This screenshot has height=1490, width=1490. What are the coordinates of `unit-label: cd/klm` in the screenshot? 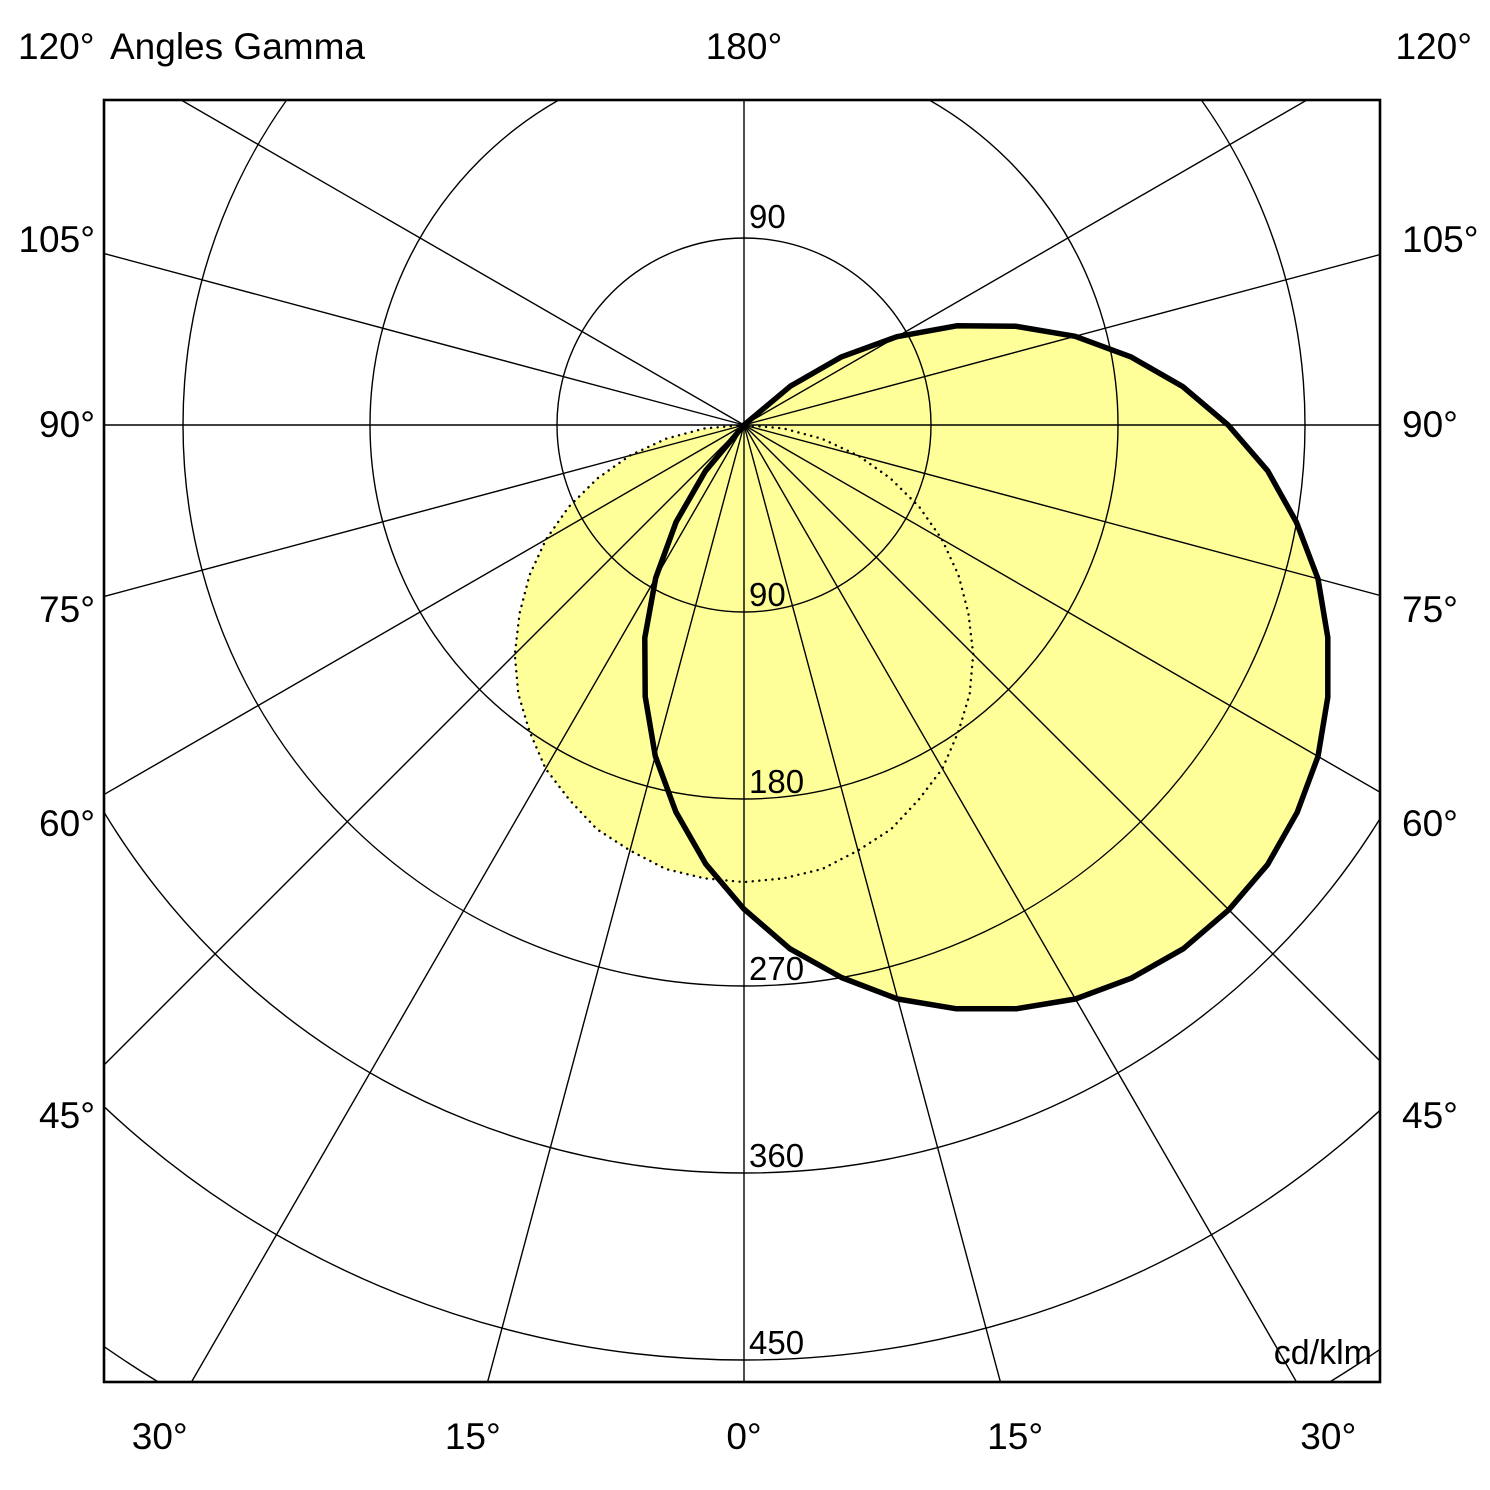 It's located at (1323, 1353).